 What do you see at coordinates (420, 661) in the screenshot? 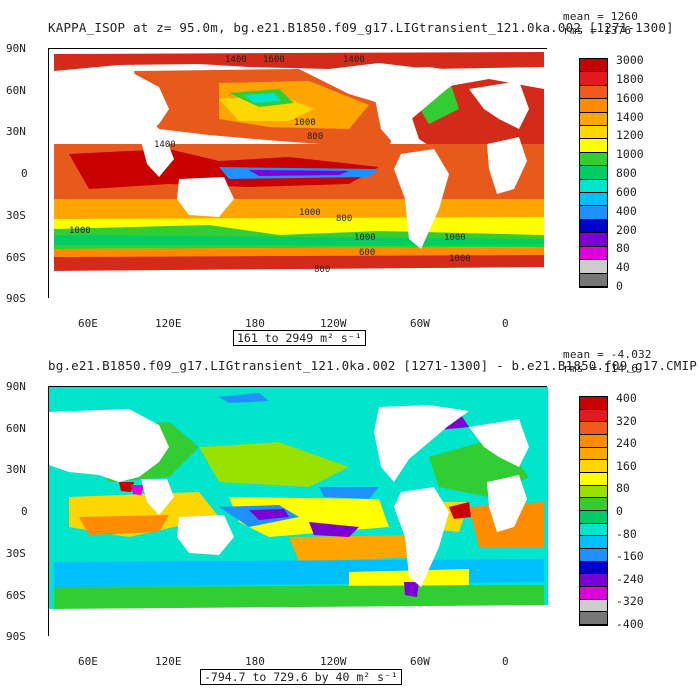
I see `x-tick-label: 60W` at bounding box center [420, 661].